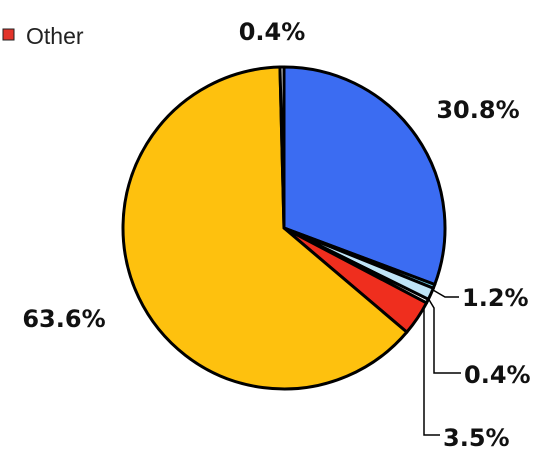 The width and height of the screenshot is (554, 454). I want to click on leader-lines, so click(442, 362).